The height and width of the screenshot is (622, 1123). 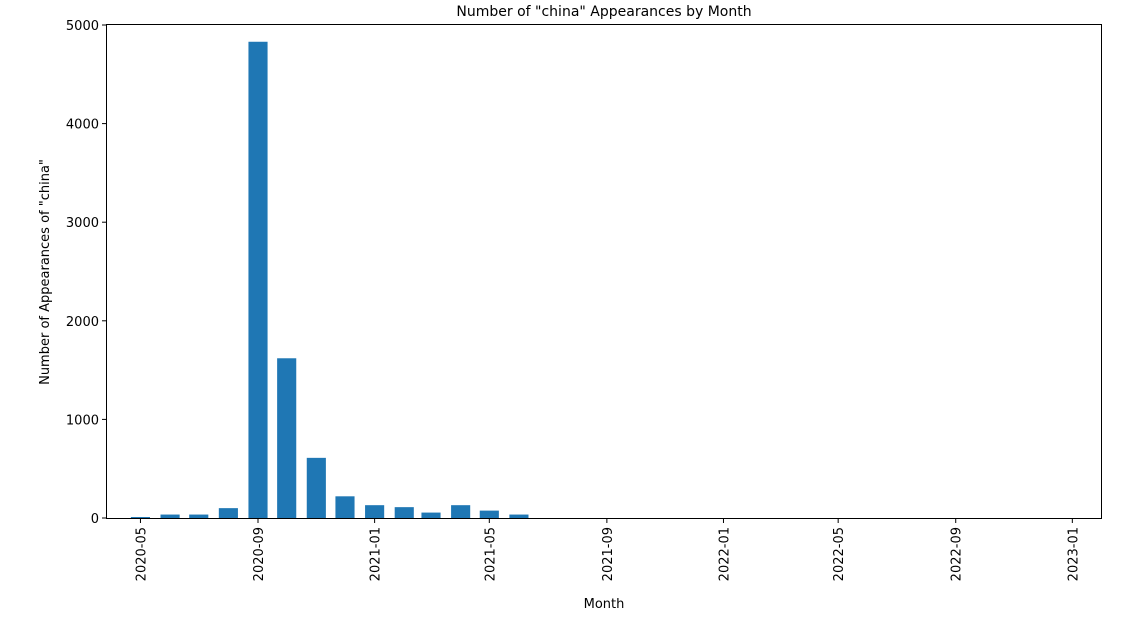 I want to click on x-tick-label: 2022-09, so click(x=957, y=554).